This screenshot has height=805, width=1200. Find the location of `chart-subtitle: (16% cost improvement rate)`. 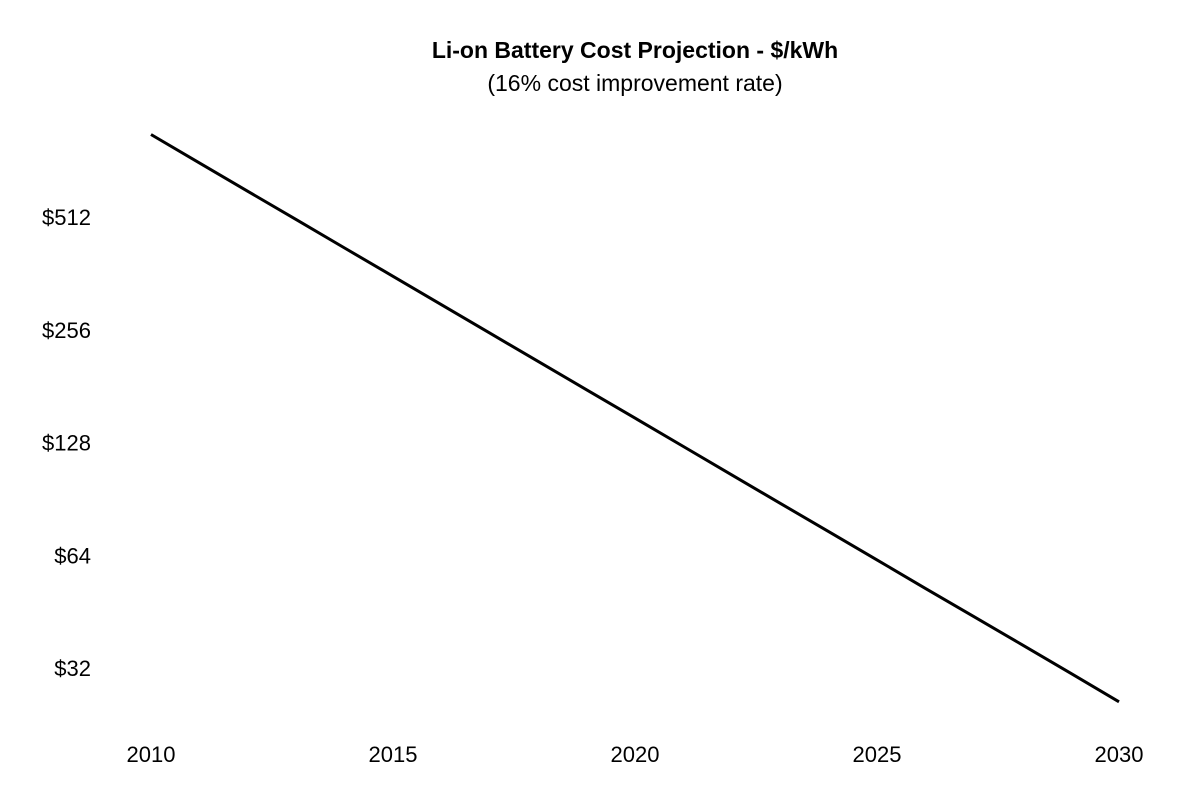

chart-subtitle: (16% cost improvement rate) is located at coordinates (634, 83).